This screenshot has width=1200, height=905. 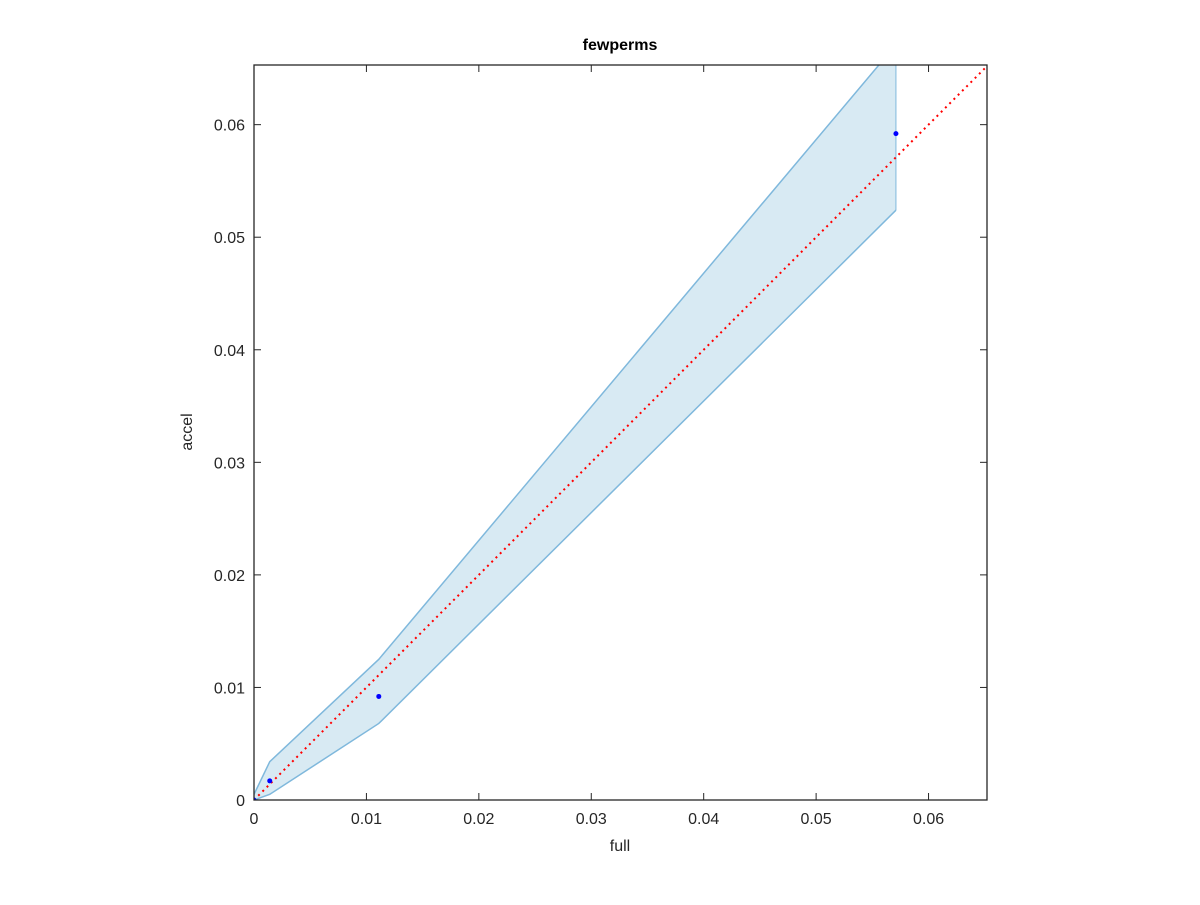 What do you see at coordinates (229, 126) in the screenshot?
I see `y-tick-label: 0.06` at bounding box center [229, 126].